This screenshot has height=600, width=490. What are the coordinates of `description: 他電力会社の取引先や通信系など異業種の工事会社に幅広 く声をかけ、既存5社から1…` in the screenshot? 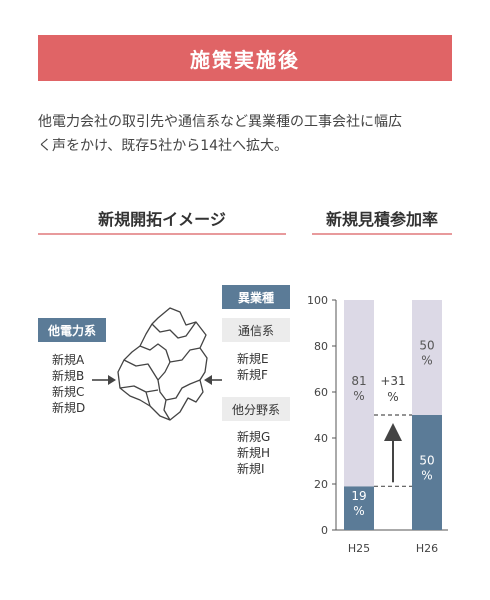 It's located at (248, 134).